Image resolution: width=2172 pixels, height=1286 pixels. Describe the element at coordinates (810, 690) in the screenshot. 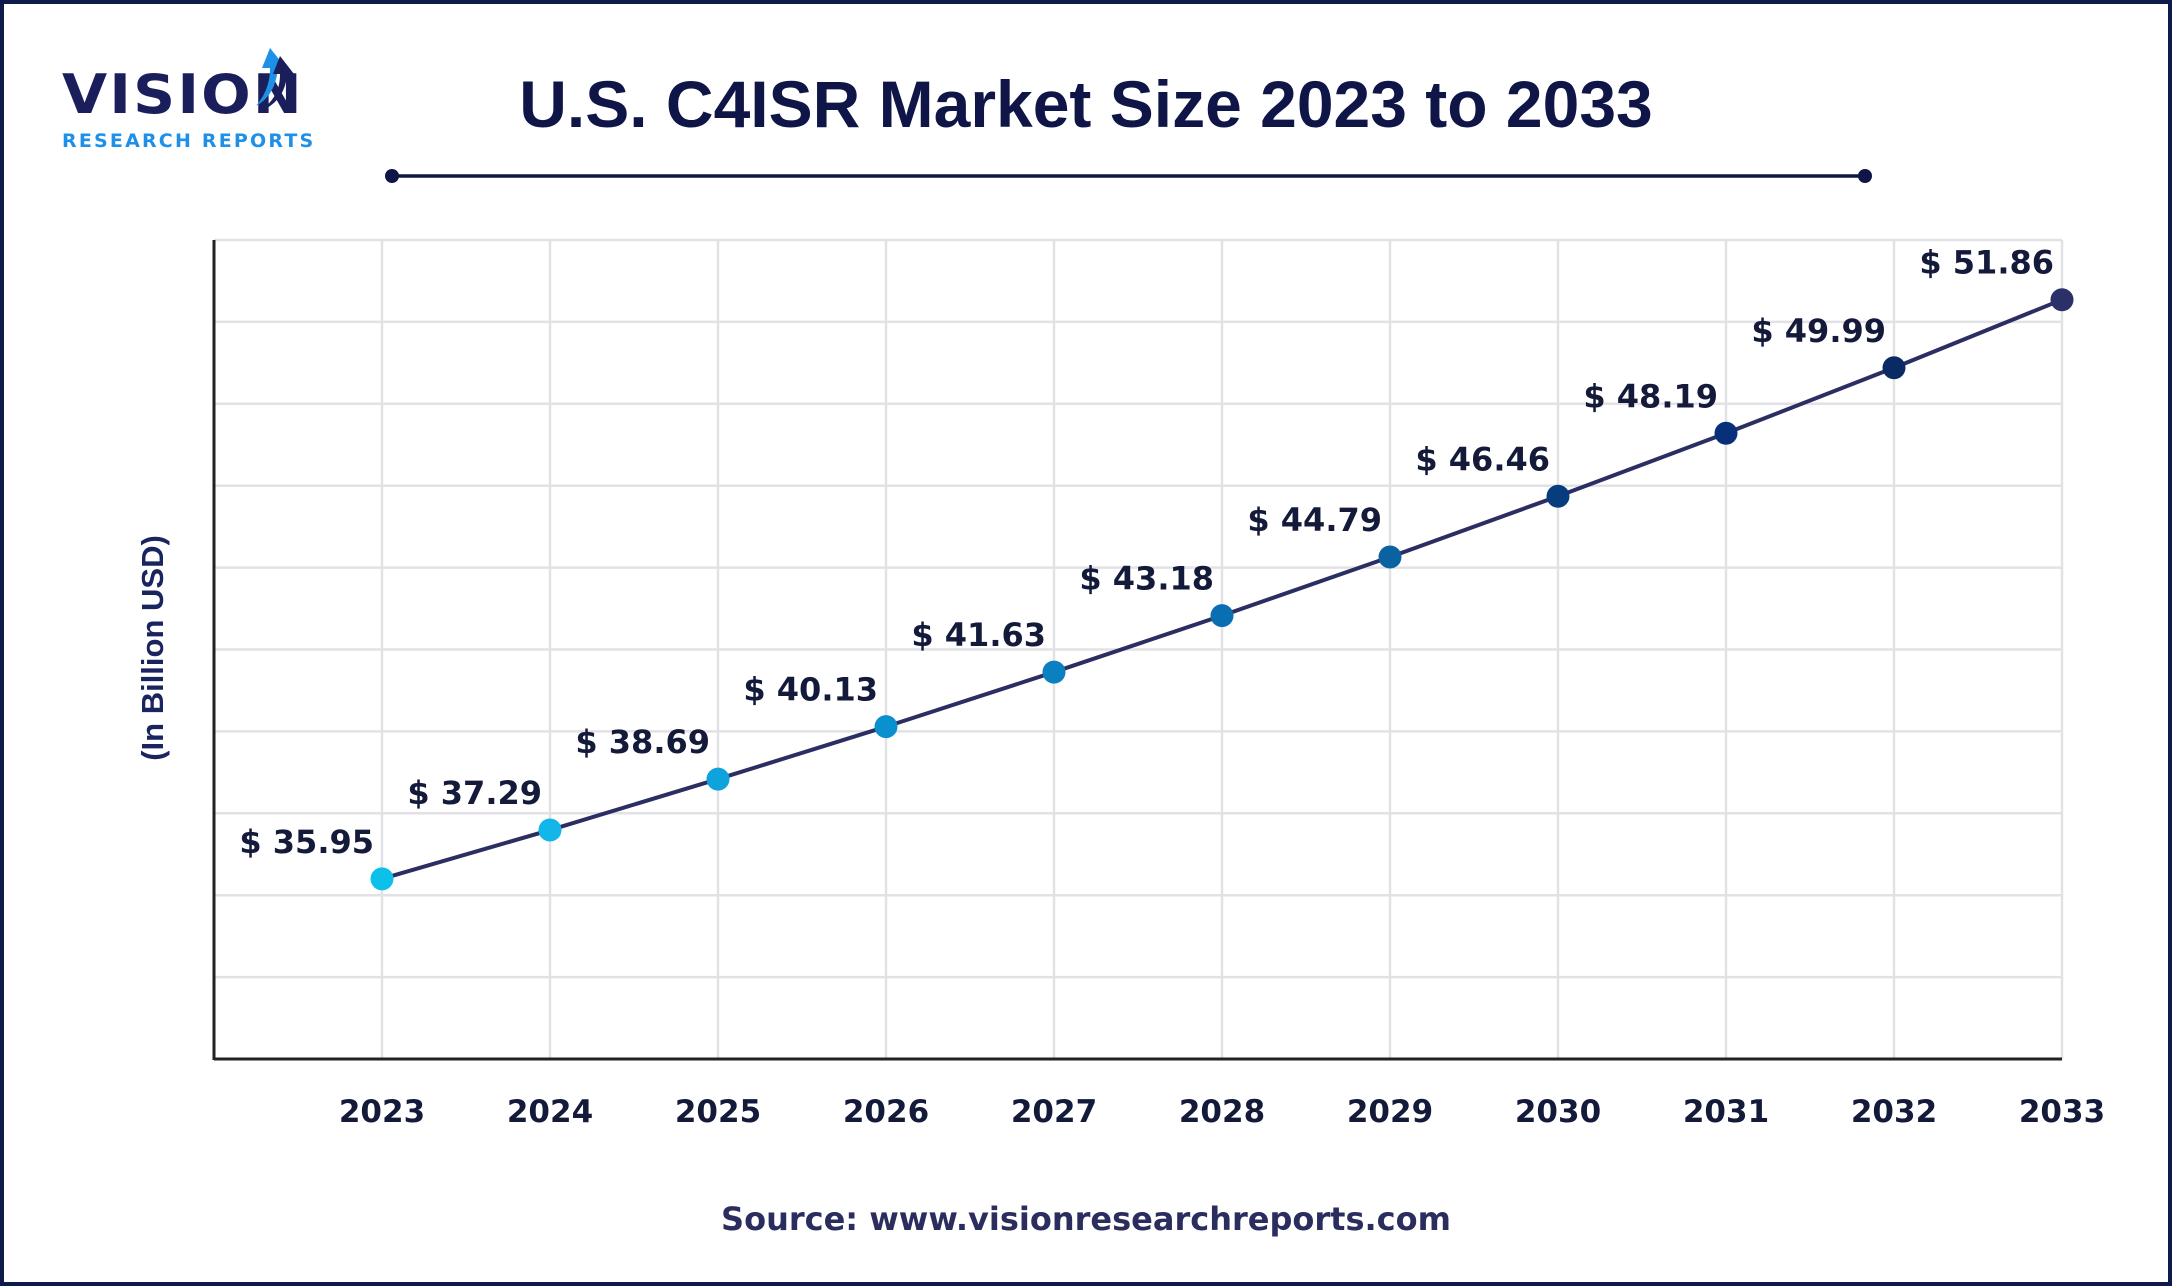

I see `data-label: $ 40.13` at that location.